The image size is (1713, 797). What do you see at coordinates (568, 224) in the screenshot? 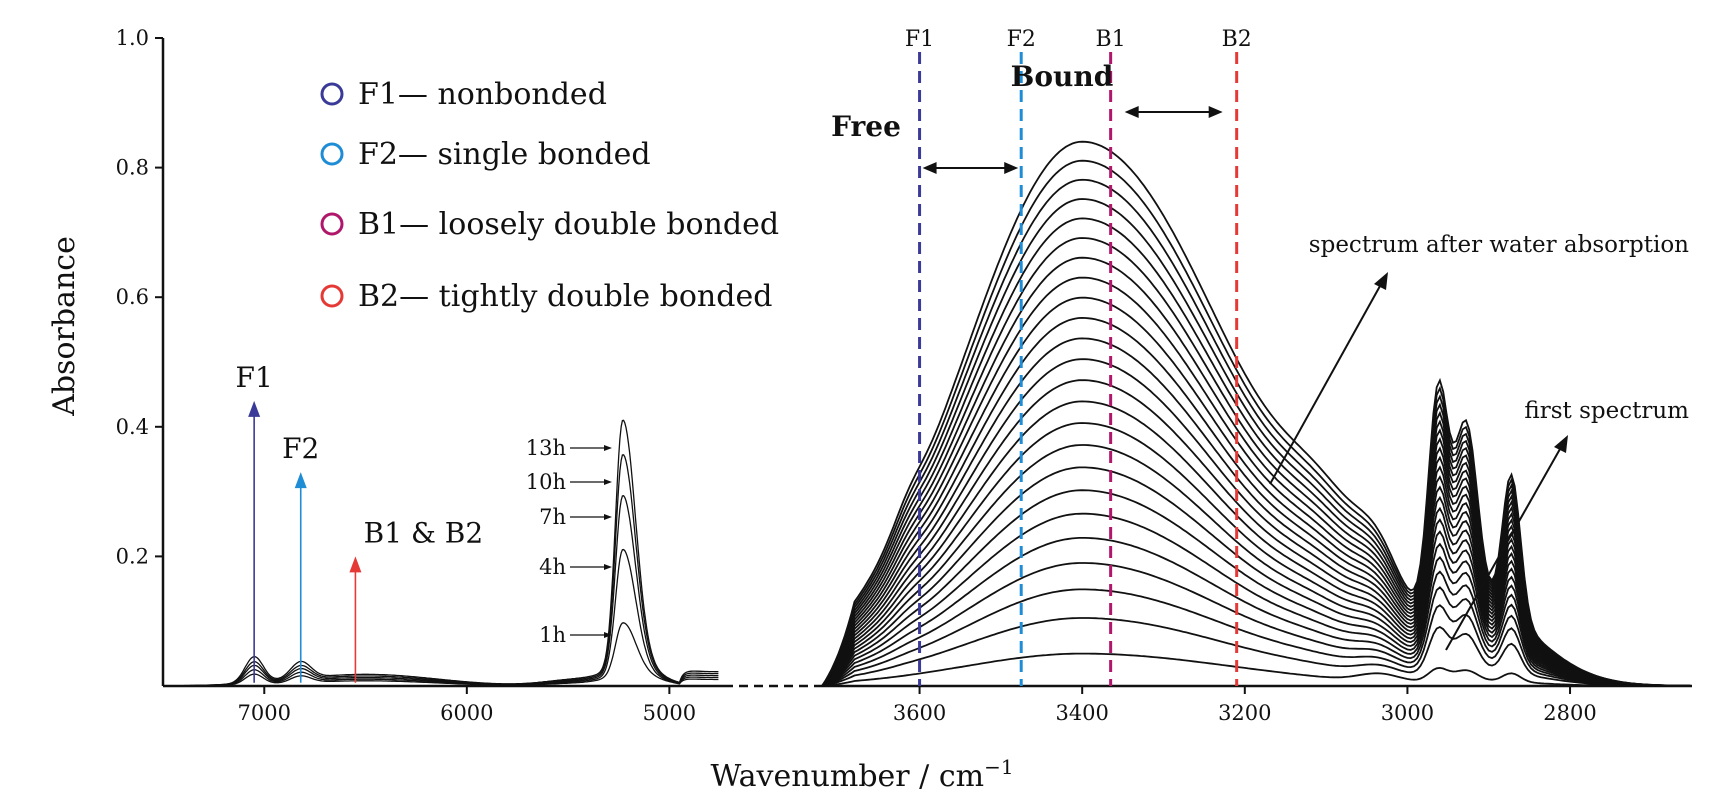
I see `legend-label: B1— loosely double bonded` at bounding box center [568, 224].